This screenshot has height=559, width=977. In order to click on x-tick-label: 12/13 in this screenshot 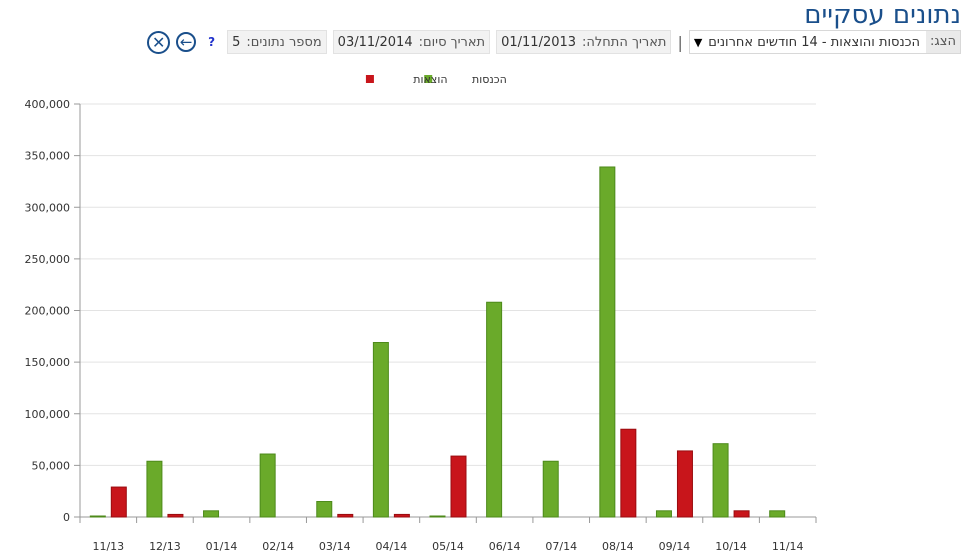, I will do `click(165, 546)`.